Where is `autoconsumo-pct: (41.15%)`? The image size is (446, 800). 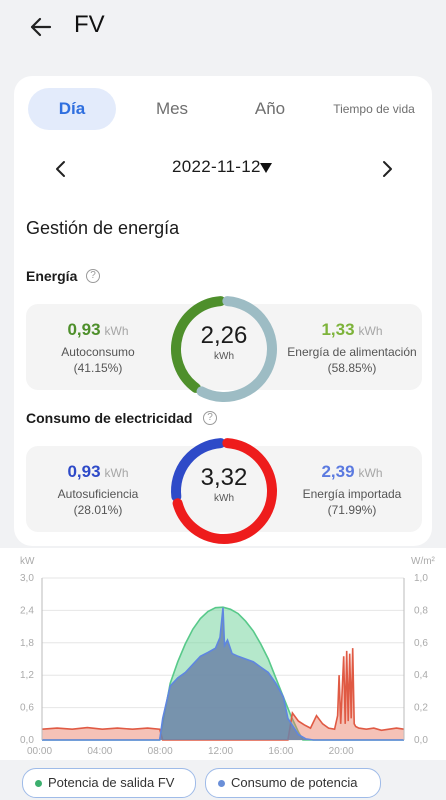
autoconsumo-pct: (41.15%) is located at coordinates (98, 368).